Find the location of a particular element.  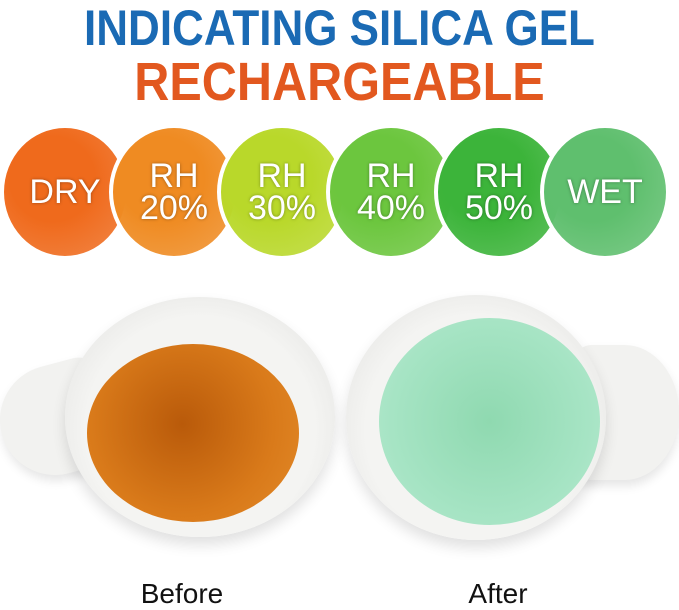

orange-silica-beads is located at coordinates (193, 433).